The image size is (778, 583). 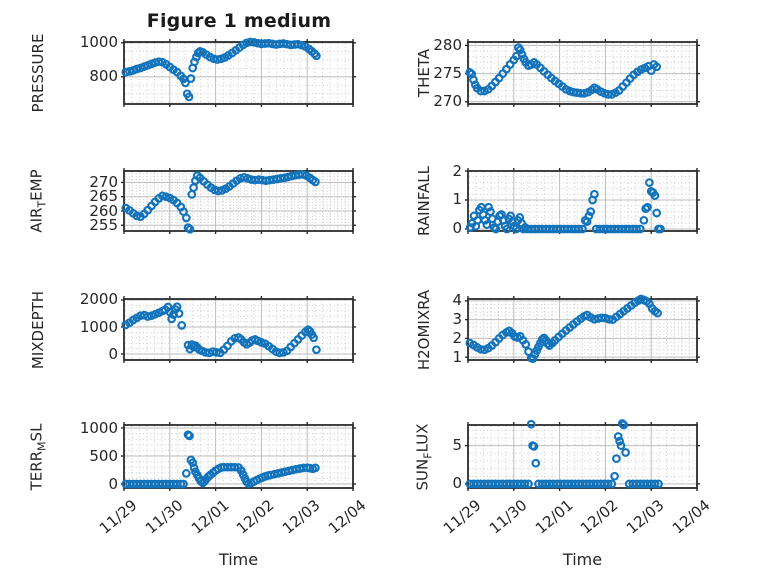 I want to click on ytick-label-theta: 280, so click(x=447, y=44).